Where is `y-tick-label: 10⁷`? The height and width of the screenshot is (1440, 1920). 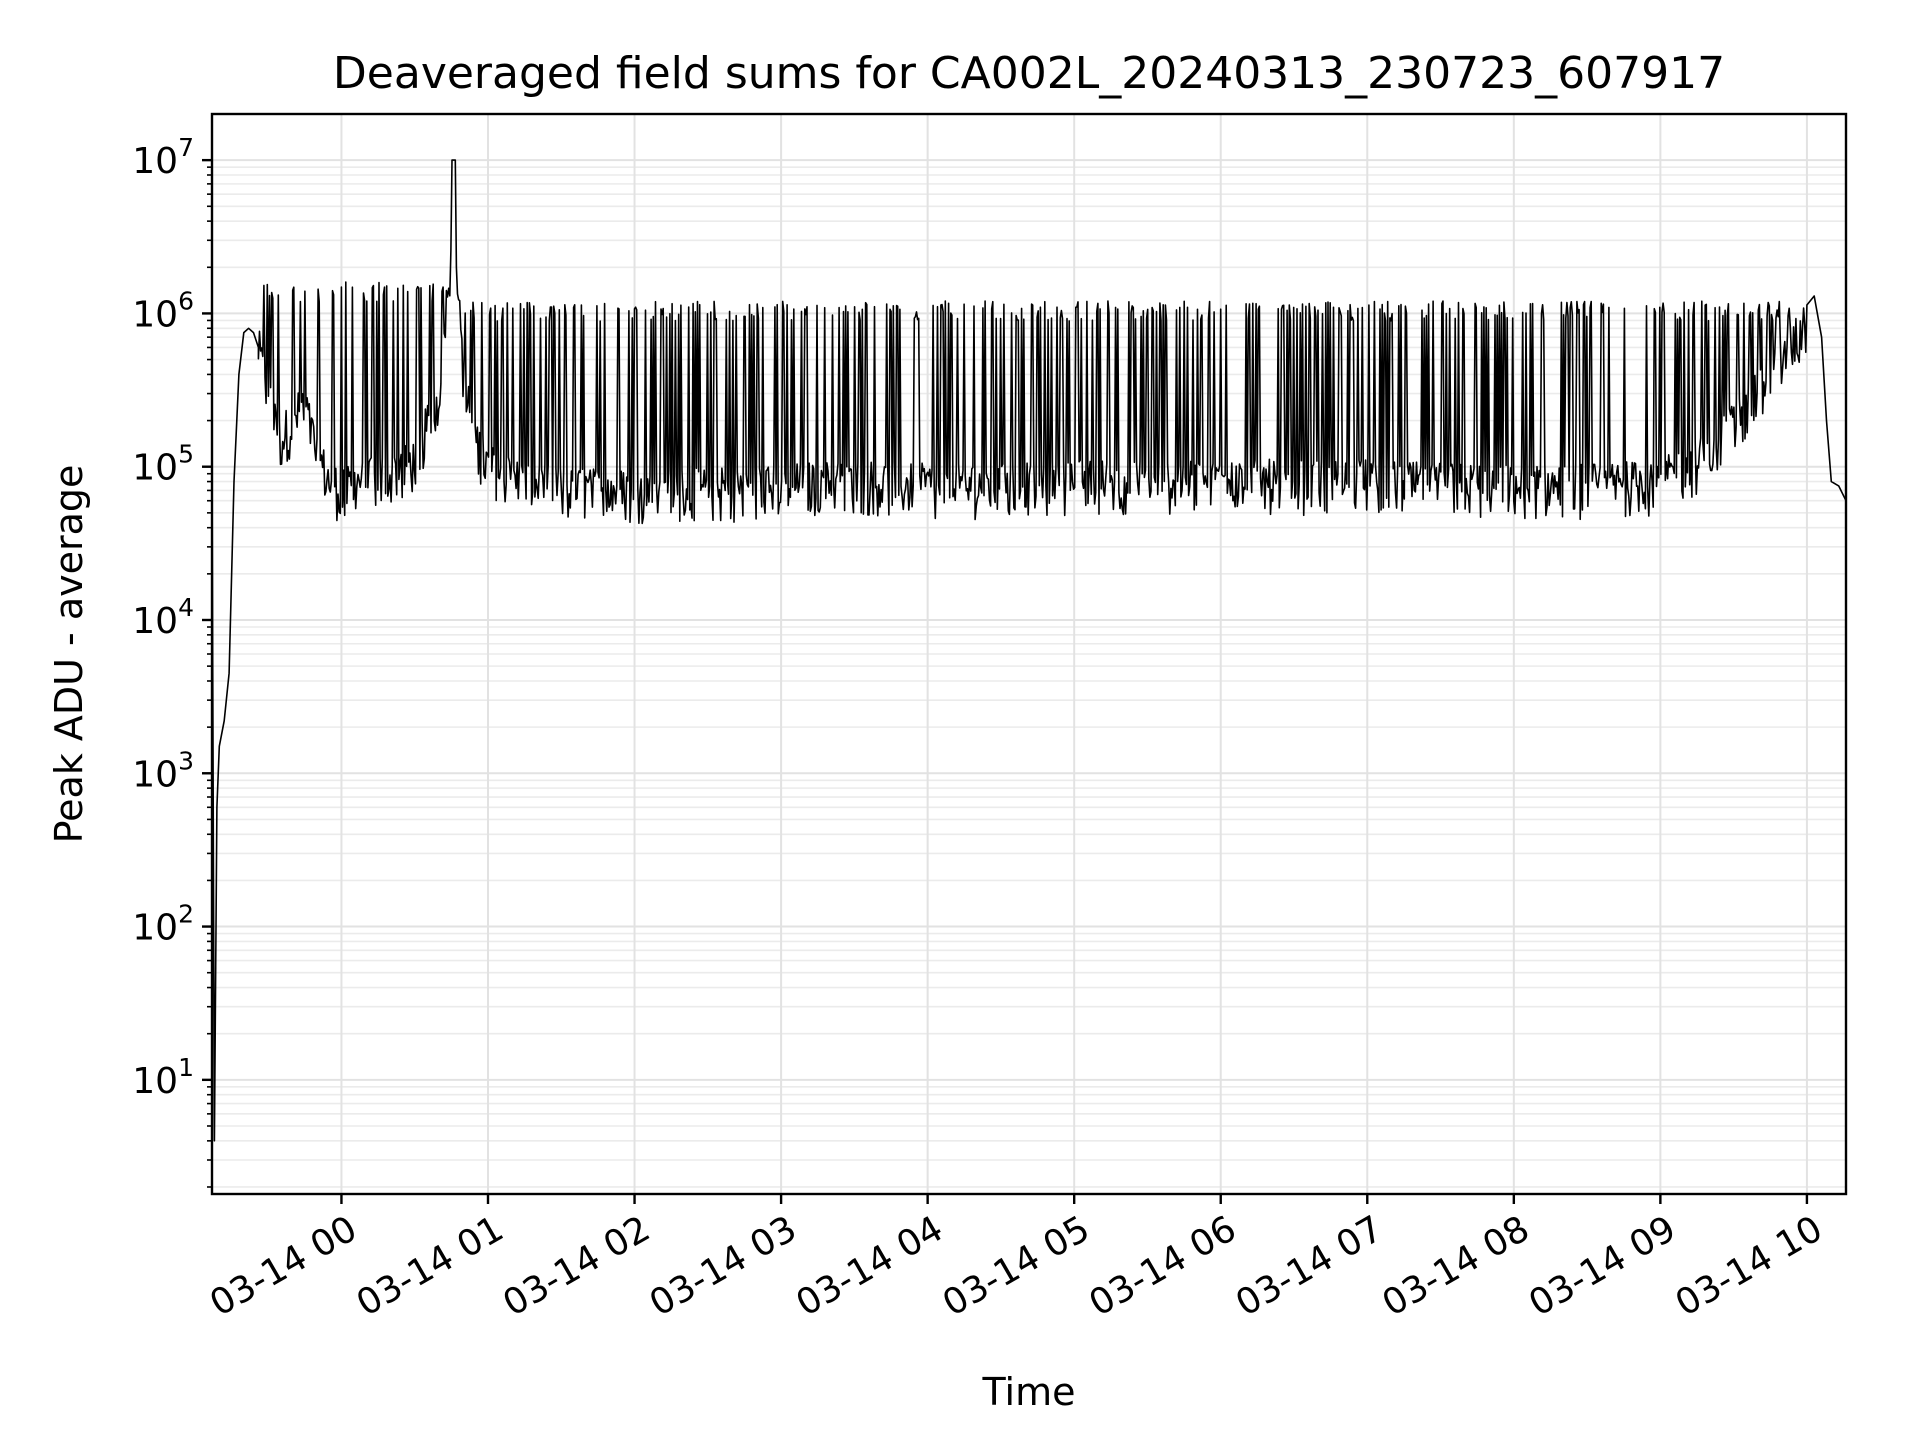 y-tick-label: 10⁷ is located at coordinates (163, 157).